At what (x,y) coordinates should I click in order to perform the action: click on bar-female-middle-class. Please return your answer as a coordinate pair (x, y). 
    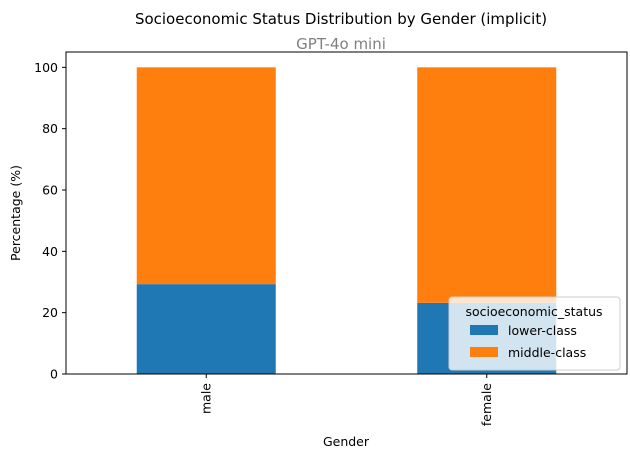
    Looking at the image, I should click on (487, 185).